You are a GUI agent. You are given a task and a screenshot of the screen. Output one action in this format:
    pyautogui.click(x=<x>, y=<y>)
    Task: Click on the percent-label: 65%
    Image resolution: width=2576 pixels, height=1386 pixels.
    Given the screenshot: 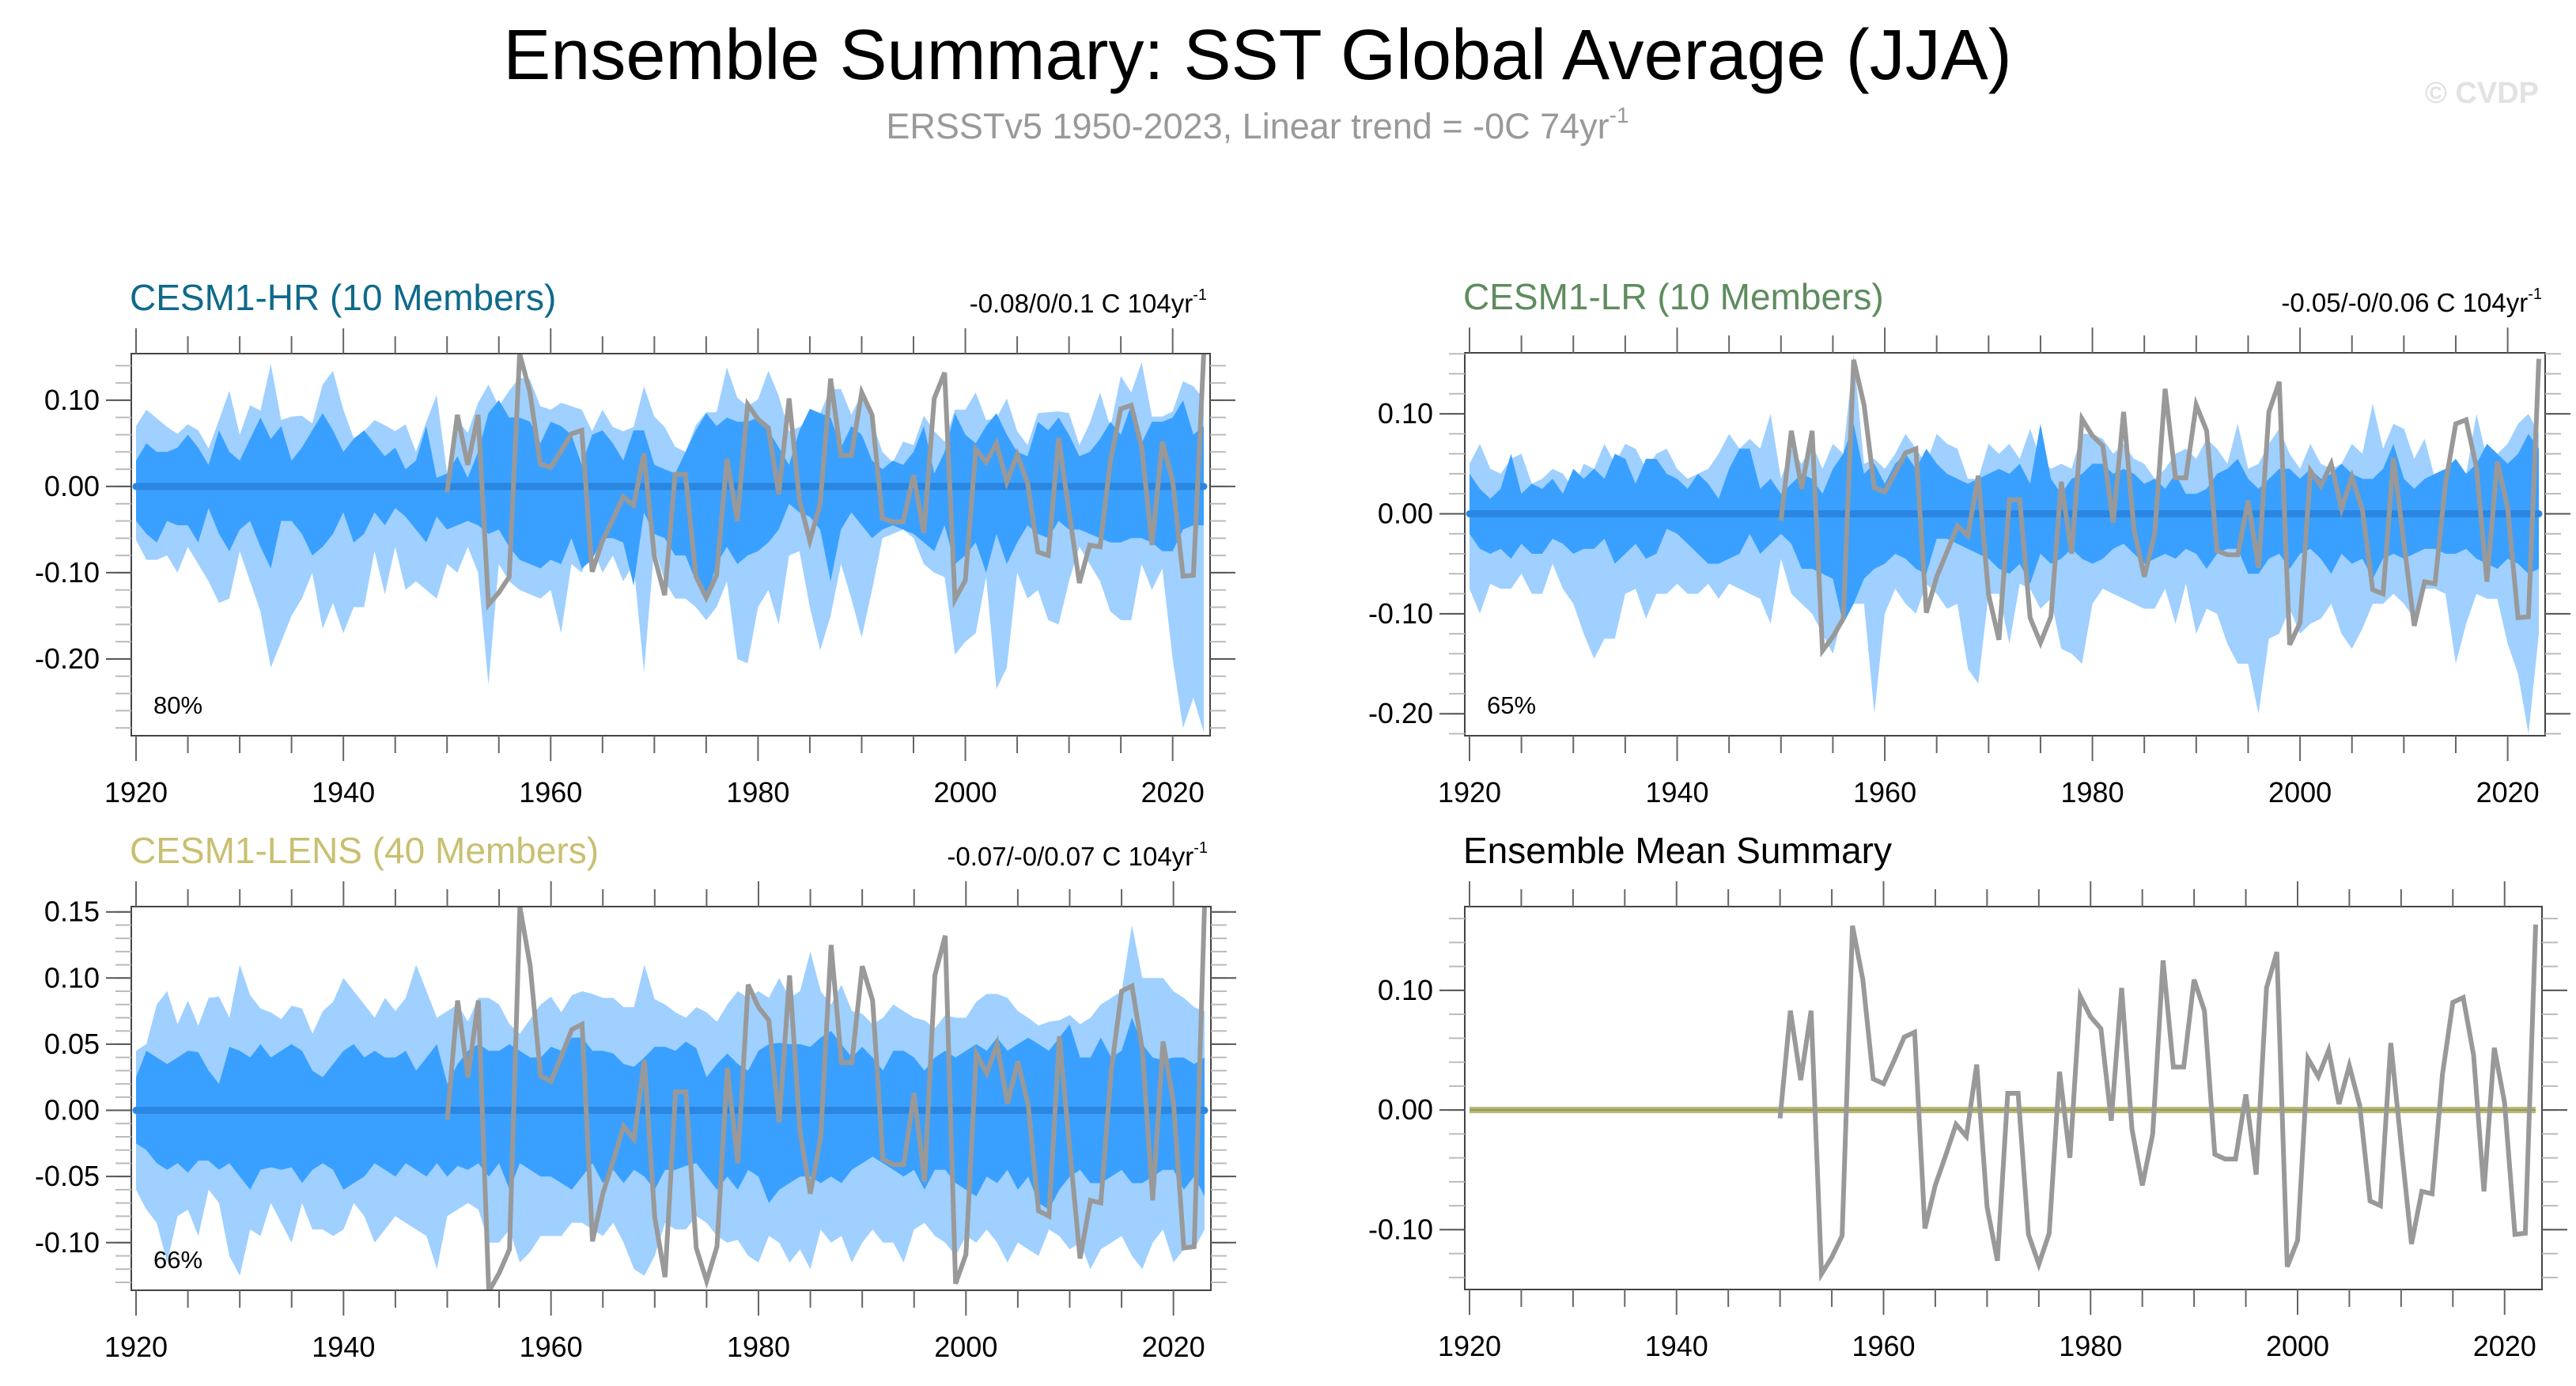 What is the action you would take?
    pyautogui.click(x=1511, y=705)
    